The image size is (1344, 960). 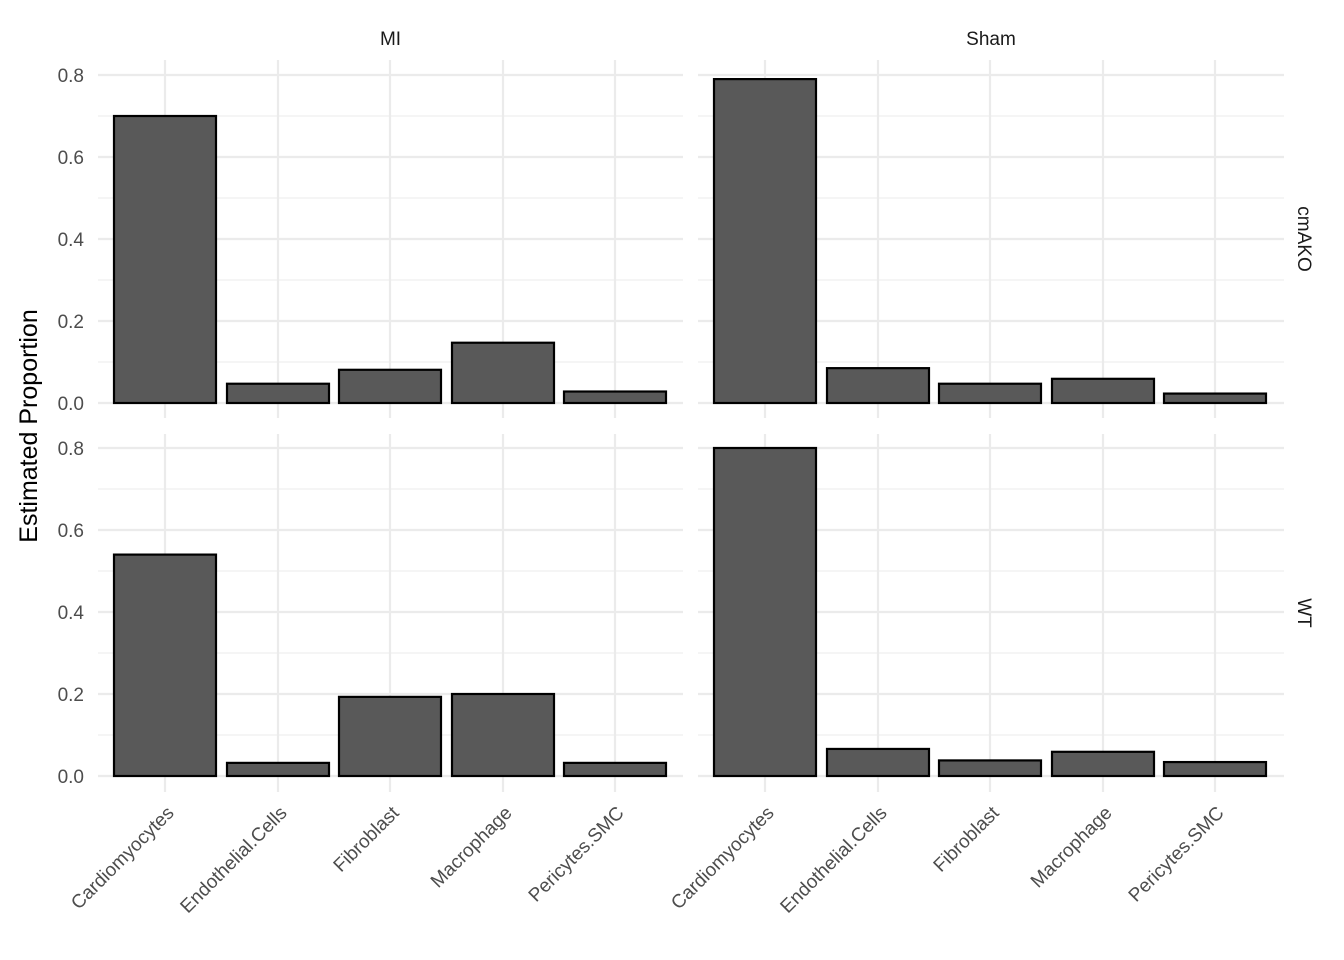 What do you see at coordinates (390, 39) in the screenshot?
I see `facet-column-label: MI` at bounding box center [390, 39].